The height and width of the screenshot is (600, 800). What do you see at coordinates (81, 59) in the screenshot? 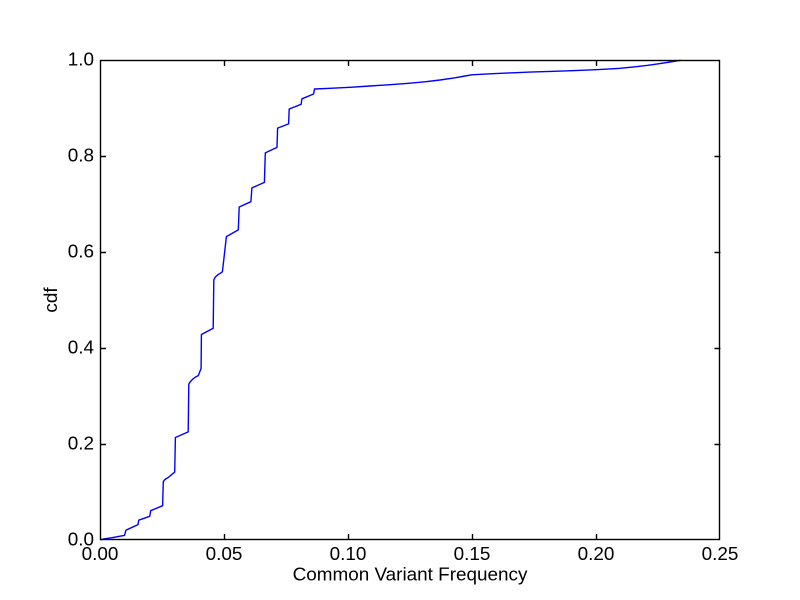
I see `svg-text: 1.0` at bounding box center [81, 59].